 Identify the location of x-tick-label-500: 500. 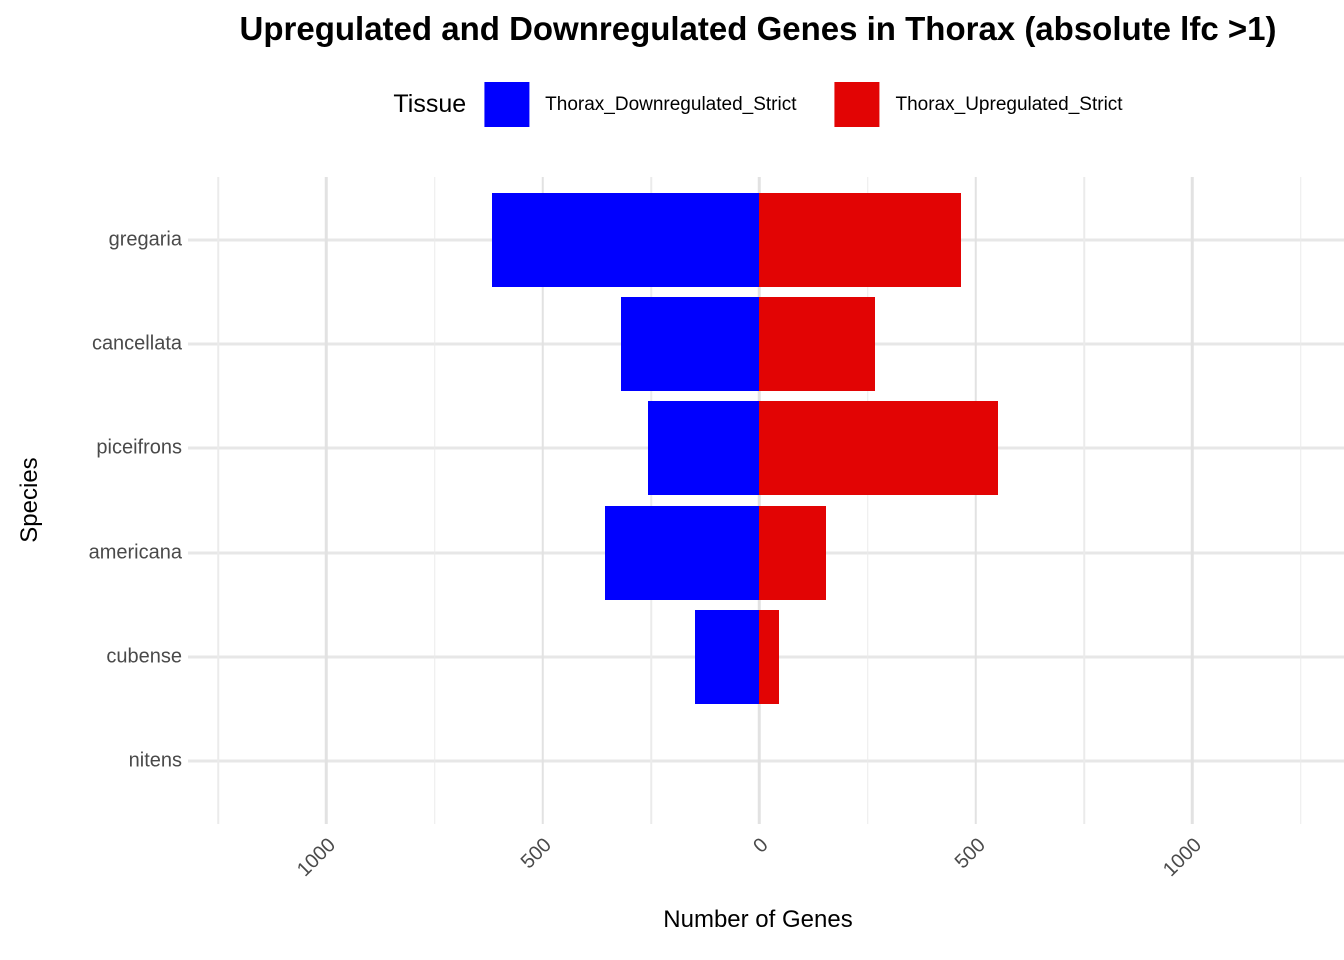
(970, 854).